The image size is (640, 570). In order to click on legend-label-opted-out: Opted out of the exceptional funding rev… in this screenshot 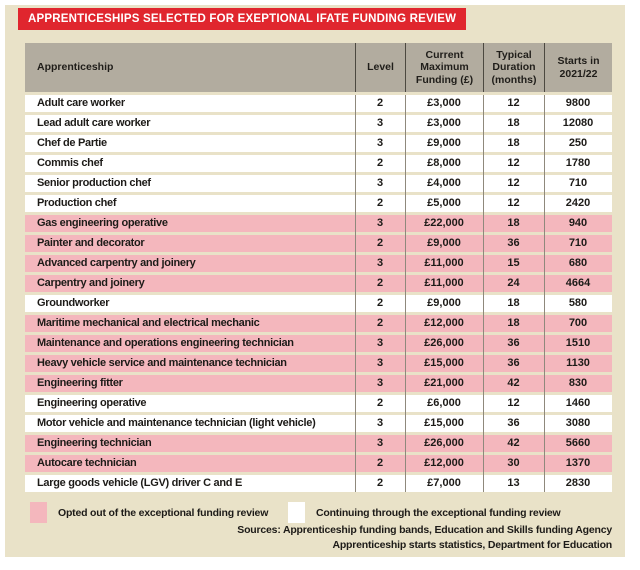, I will do `click(163, 512)`.